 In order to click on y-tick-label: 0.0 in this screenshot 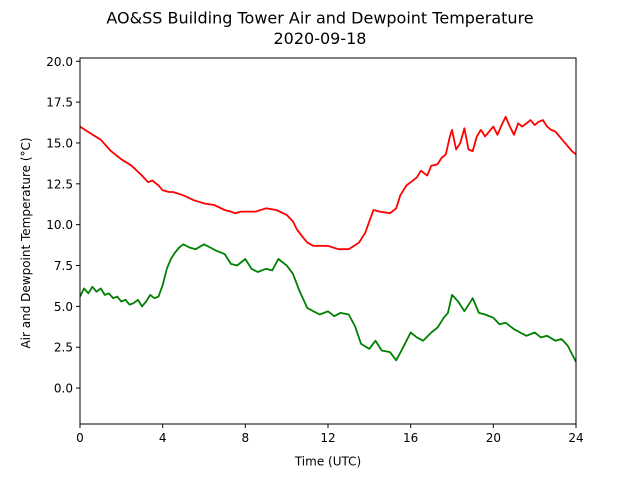, I will do `click(63, 389)`.